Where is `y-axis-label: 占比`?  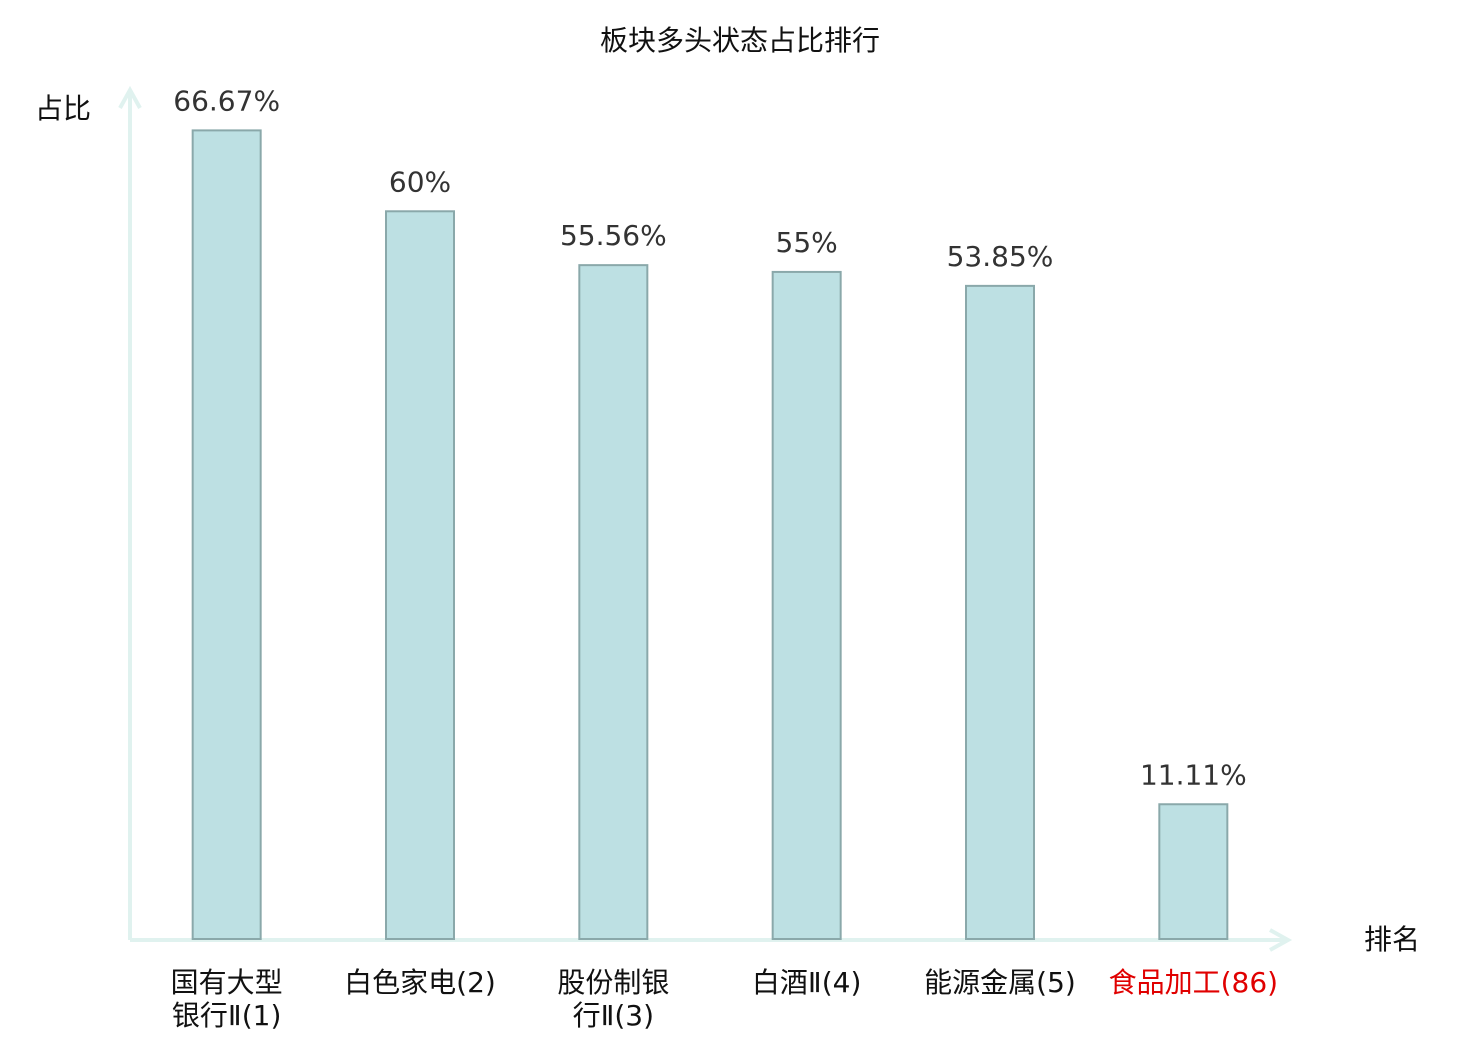 y-axis-label: 占比 is located at coordinates (63, 108).